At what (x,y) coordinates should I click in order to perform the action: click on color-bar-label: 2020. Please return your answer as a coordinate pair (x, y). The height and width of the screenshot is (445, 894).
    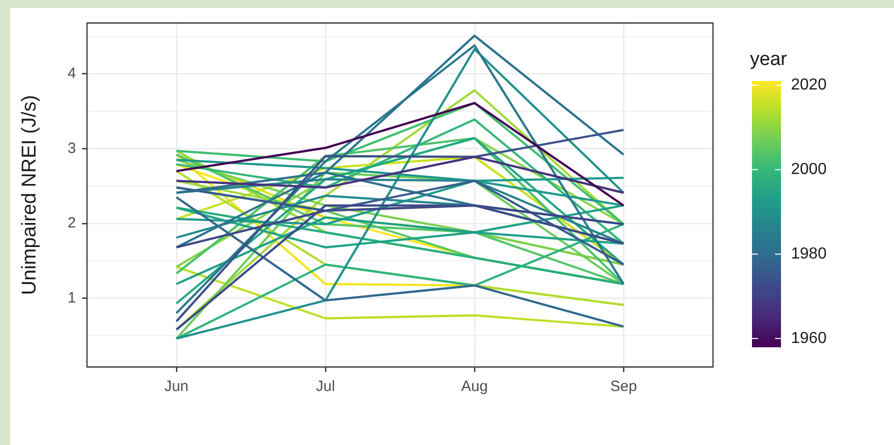
    Looking at the image, I should click on (809, 85).